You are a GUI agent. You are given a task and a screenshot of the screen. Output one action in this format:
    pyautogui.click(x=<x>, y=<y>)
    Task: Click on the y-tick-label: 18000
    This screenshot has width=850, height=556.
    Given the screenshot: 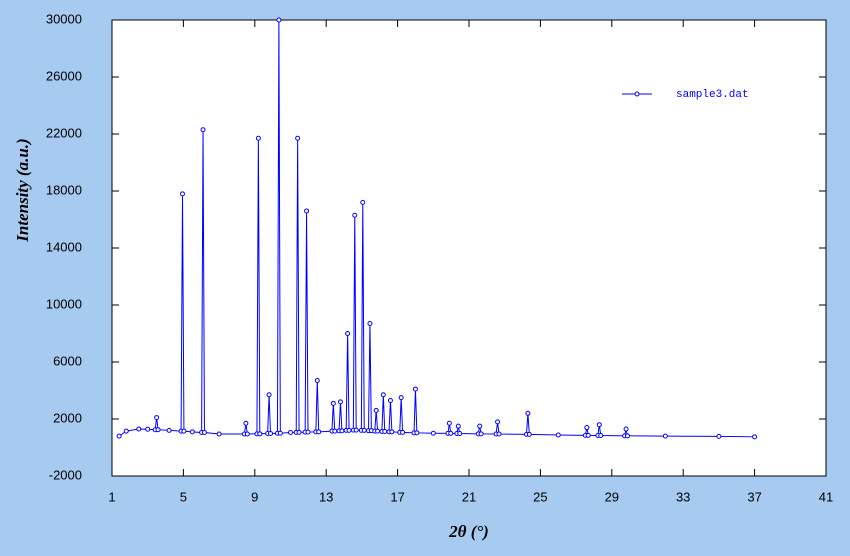 What is the action you would take?
    pyautogui.click(x=64, y=189)
    